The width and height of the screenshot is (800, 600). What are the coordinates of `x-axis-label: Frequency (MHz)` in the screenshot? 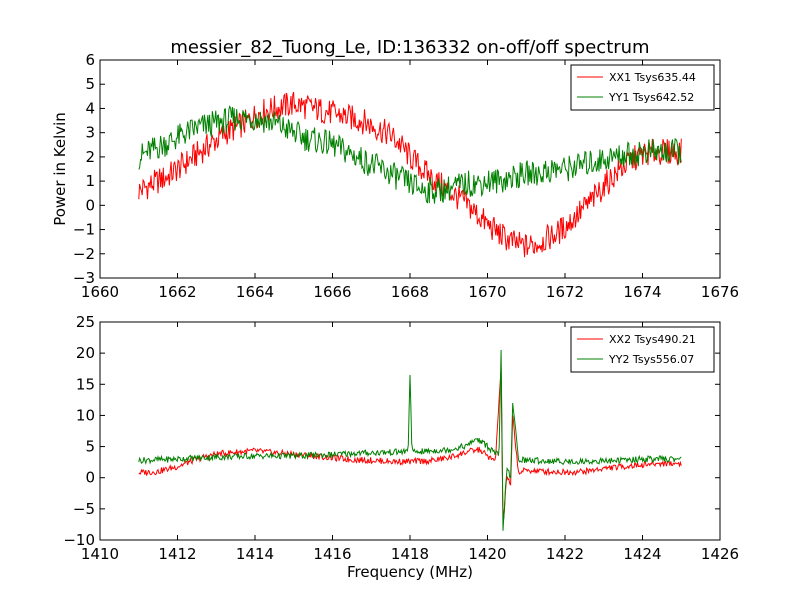 It's located at (410, 572).